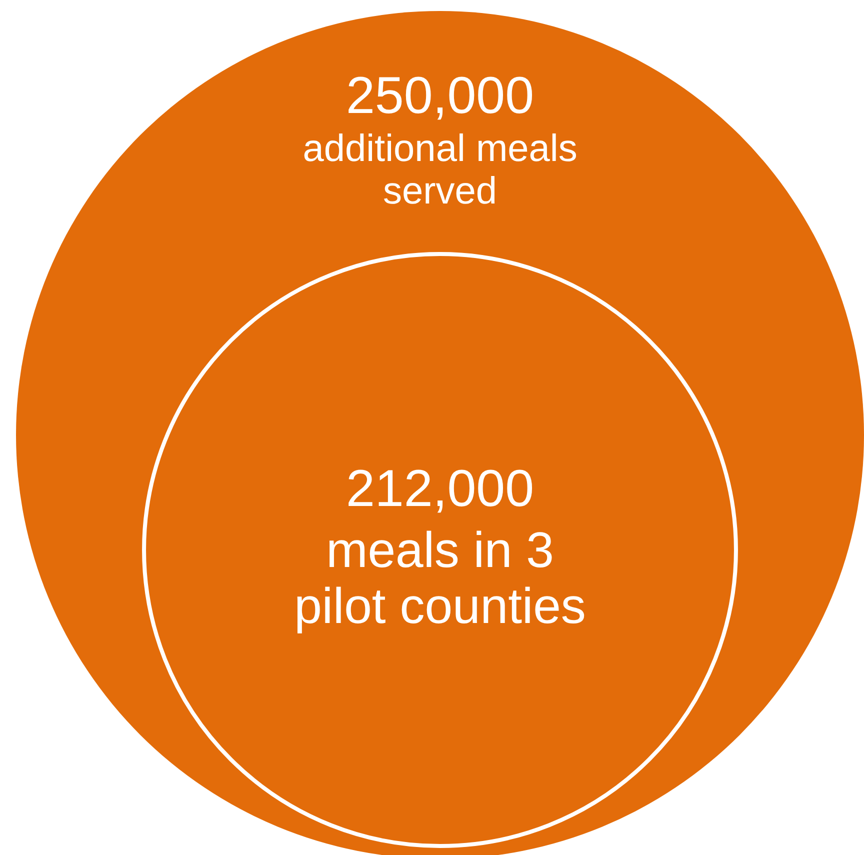 The height and width of the screenshot is (855, 864). I want to click on category-label: meals in 3 pilot counties, so click(440, 578).